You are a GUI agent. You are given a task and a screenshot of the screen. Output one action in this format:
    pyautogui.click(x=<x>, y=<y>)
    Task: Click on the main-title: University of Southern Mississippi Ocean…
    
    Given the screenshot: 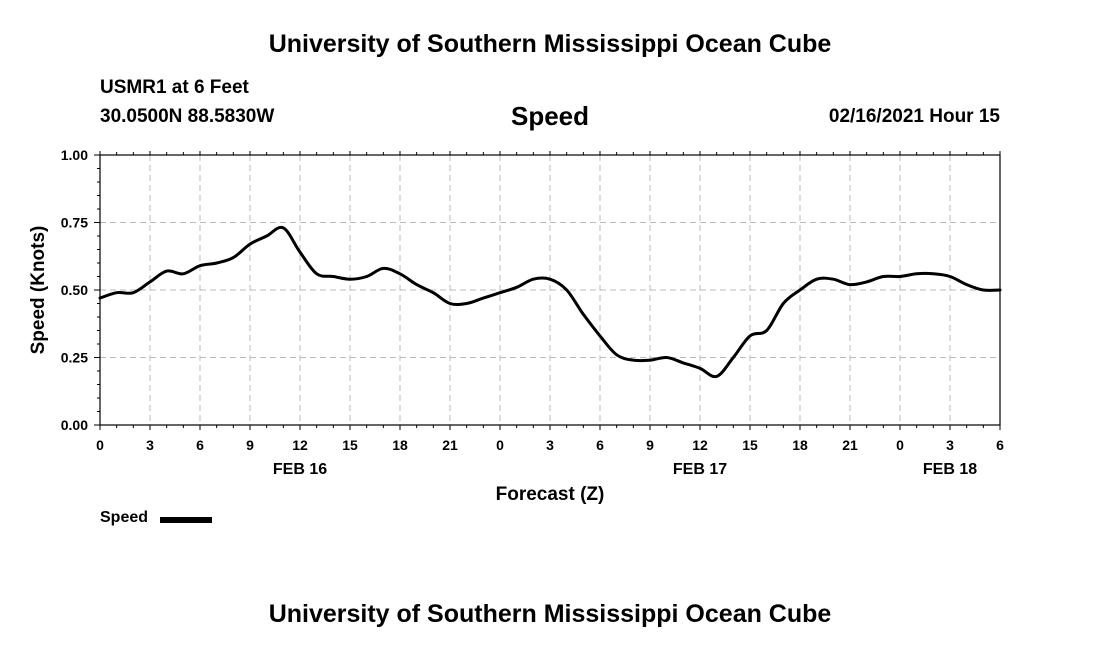 What is the action you would take?
    pyautogui.click(x=550, y=44)
    